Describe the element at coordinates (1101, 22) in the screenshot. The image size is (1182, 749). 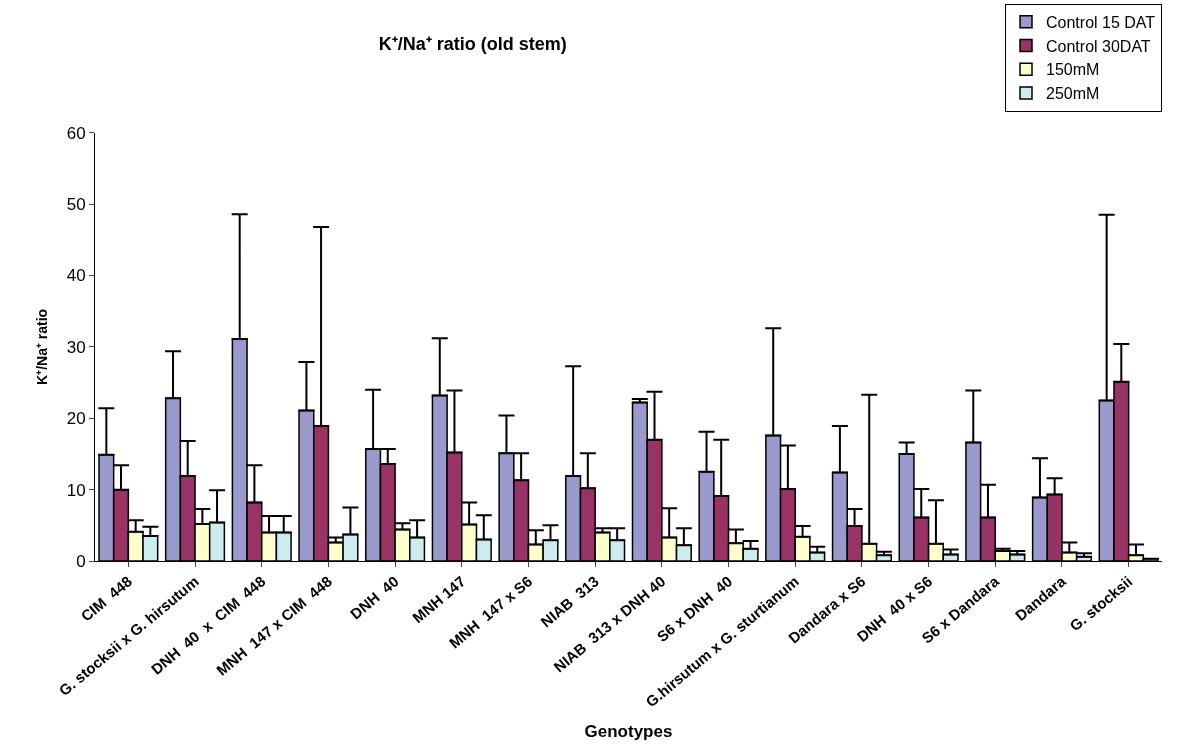
I see `legend-label: Control 15 DAT` at that location.